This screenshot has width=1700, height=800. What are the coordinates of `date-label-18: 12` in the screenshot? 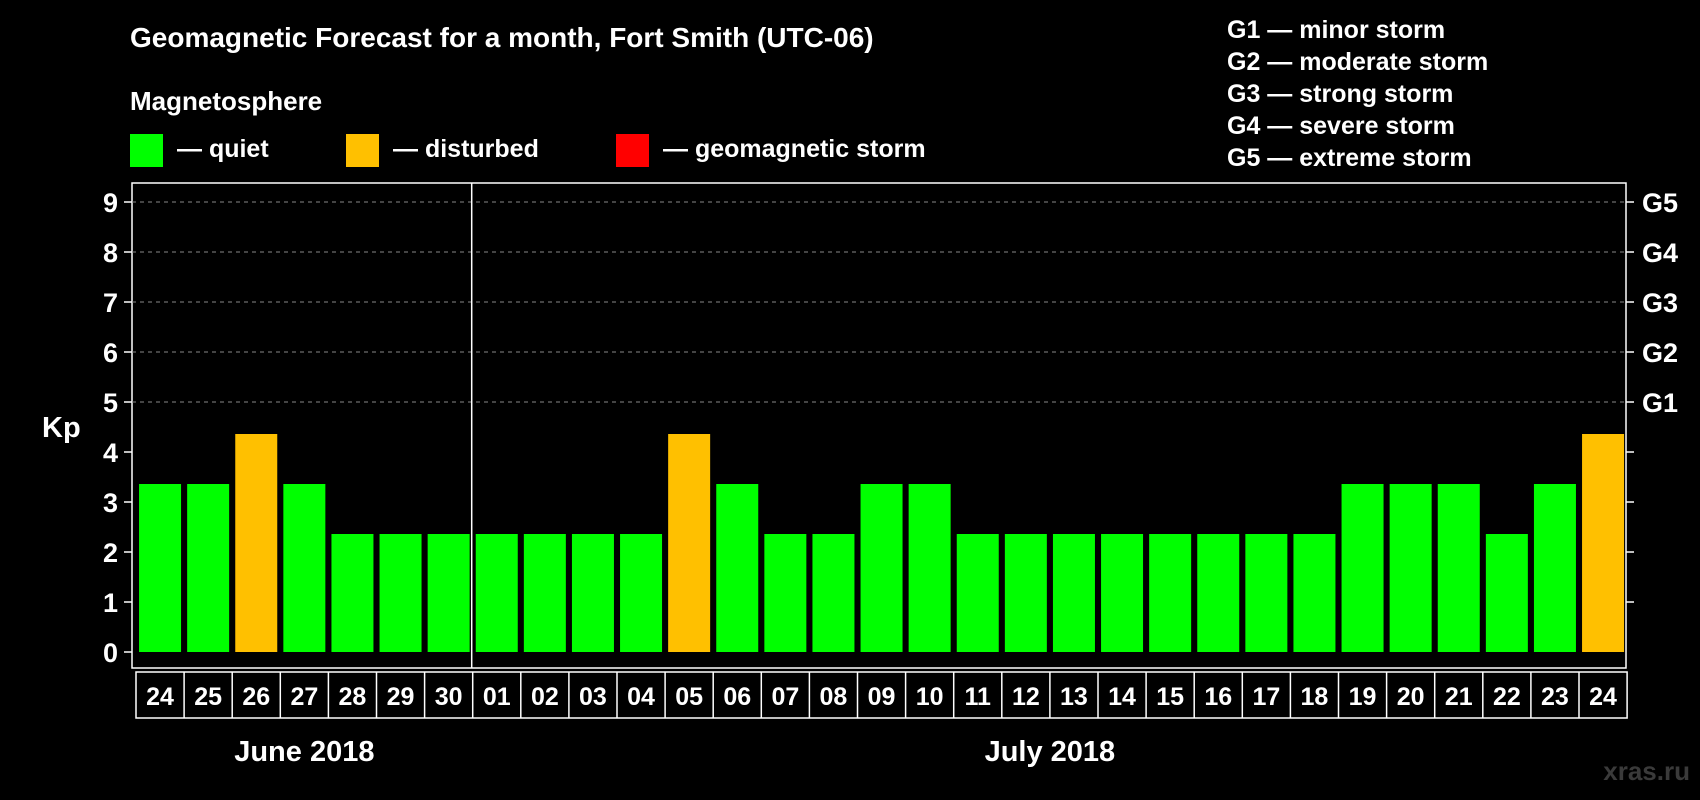 It's located at (1026, 697).